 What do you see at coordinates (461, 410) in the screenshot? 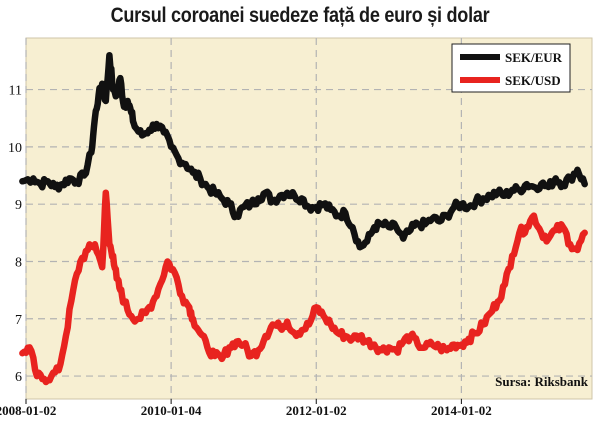
I see `x-tick-label: 2014-01-02` at bounding box center [461, 410].